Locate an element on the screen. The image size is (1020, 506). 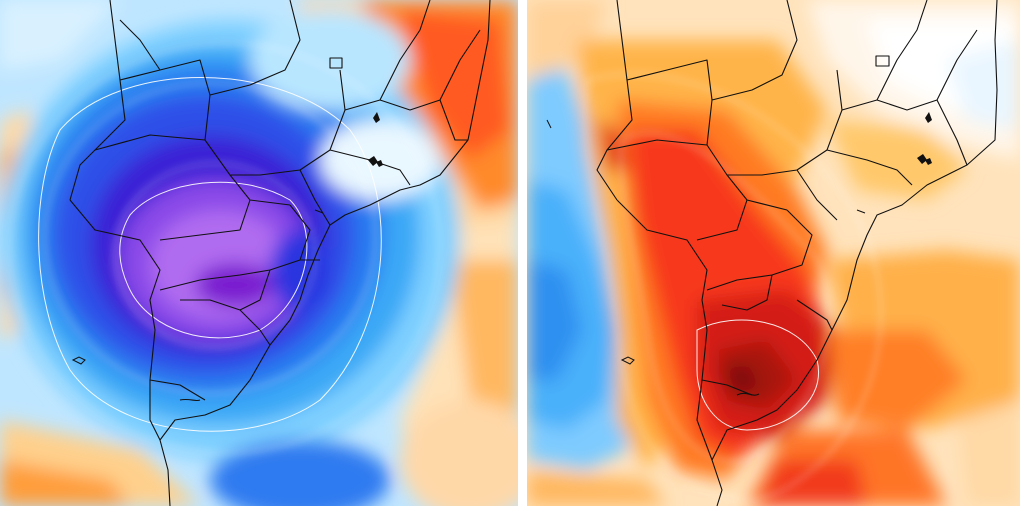
left-lake-markers is located at coordinates (375, 139).